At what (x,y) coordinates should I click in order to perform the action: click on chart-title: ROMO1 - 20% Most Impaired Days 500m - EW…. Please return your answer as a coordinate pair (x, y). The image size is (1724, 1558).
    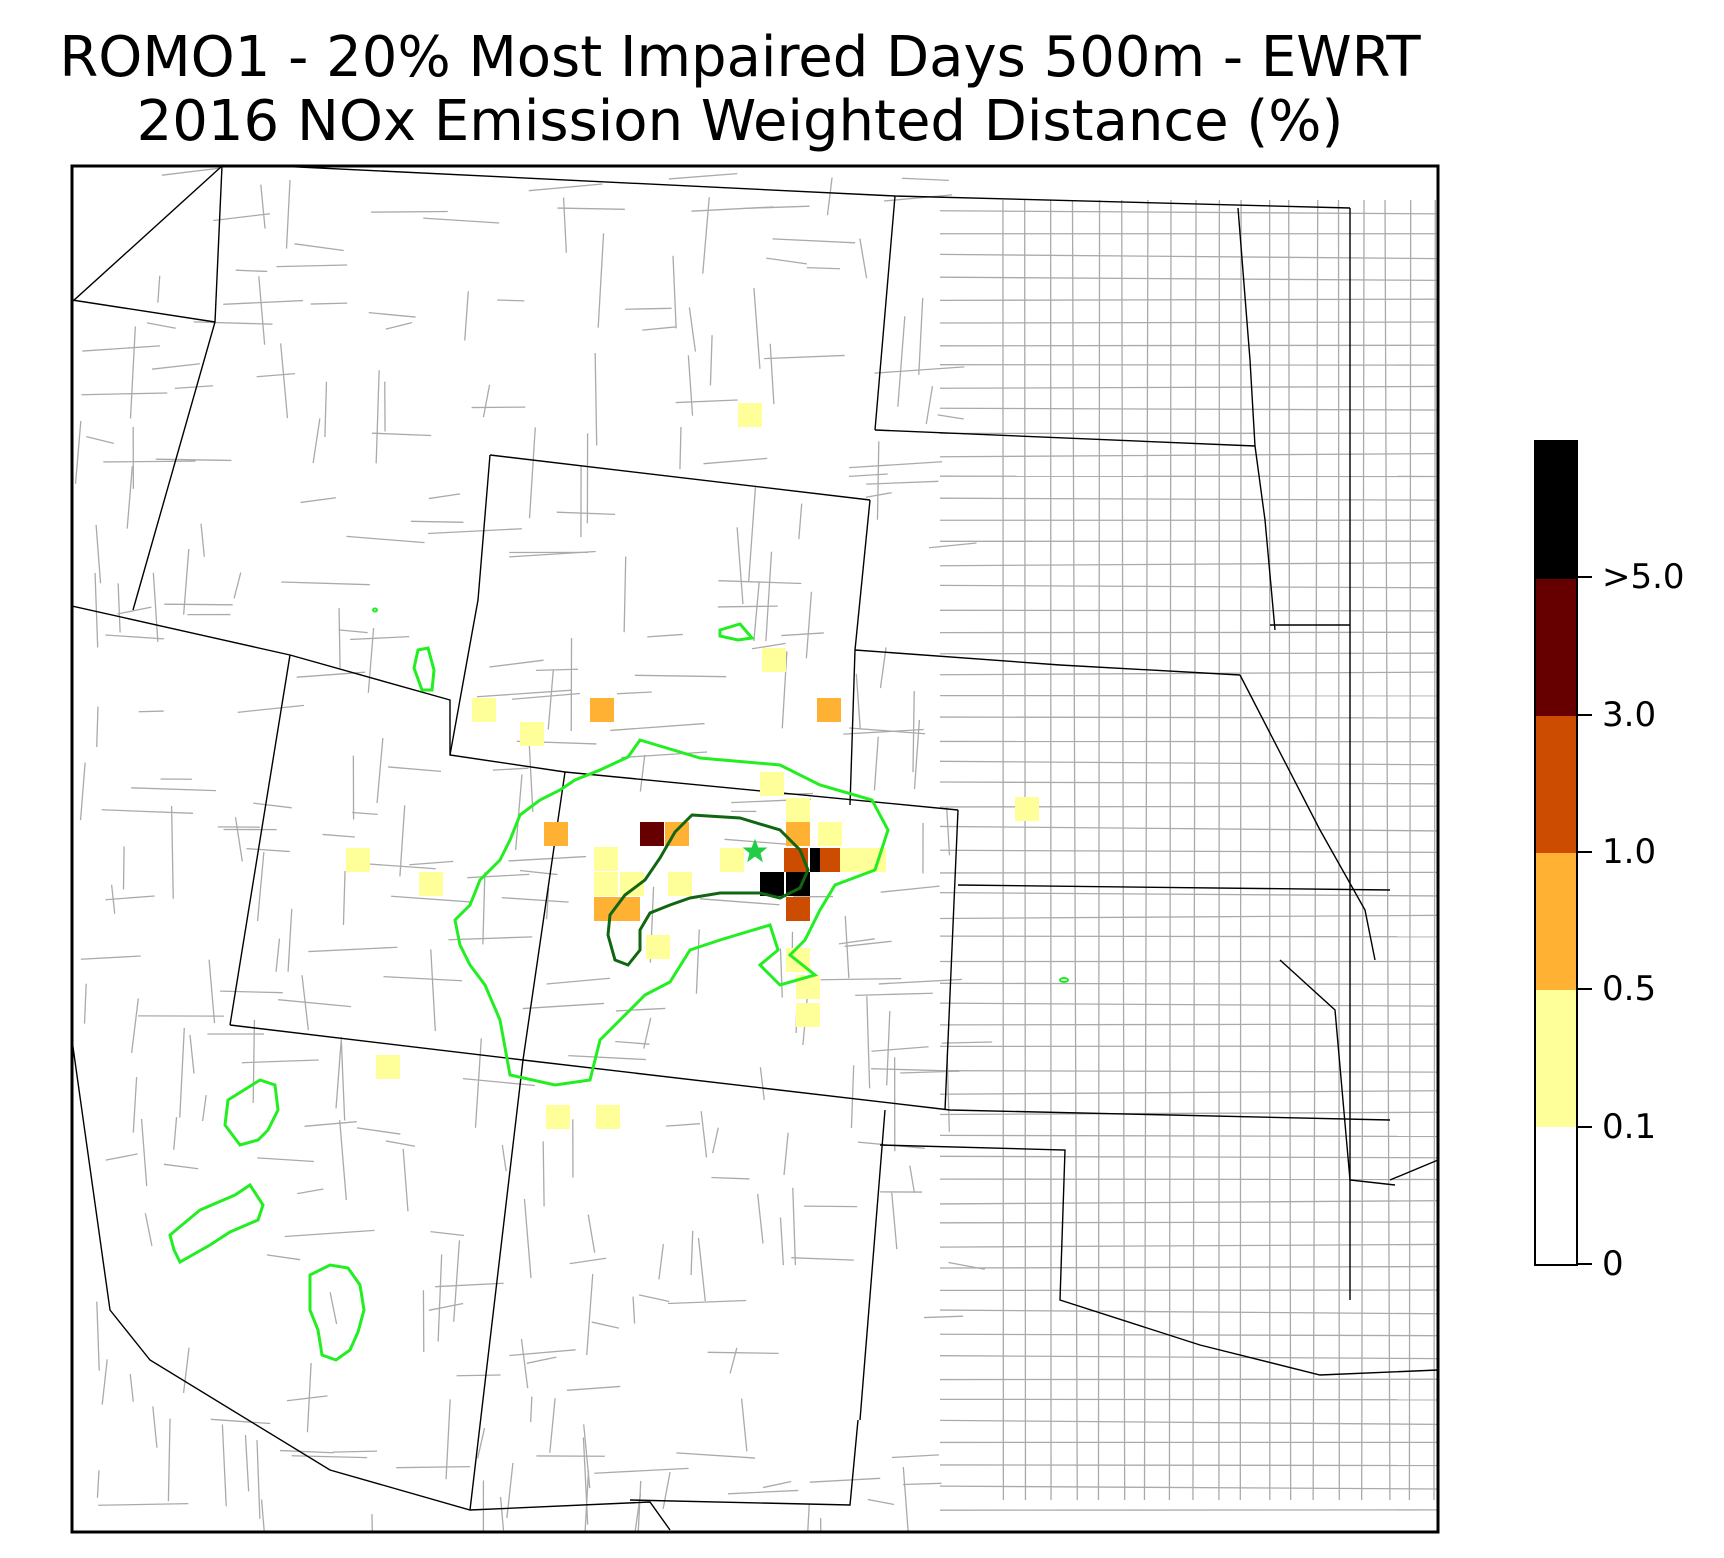
    Looking at the image, I should click on (740, 90).